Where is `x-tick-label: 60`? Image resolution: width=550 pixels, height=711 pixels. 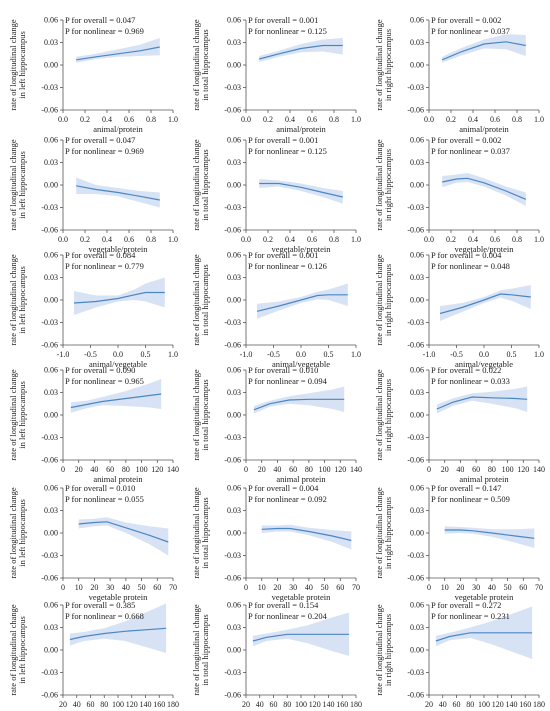
x-tick-label: 60 is located at coordinates (457, 704).